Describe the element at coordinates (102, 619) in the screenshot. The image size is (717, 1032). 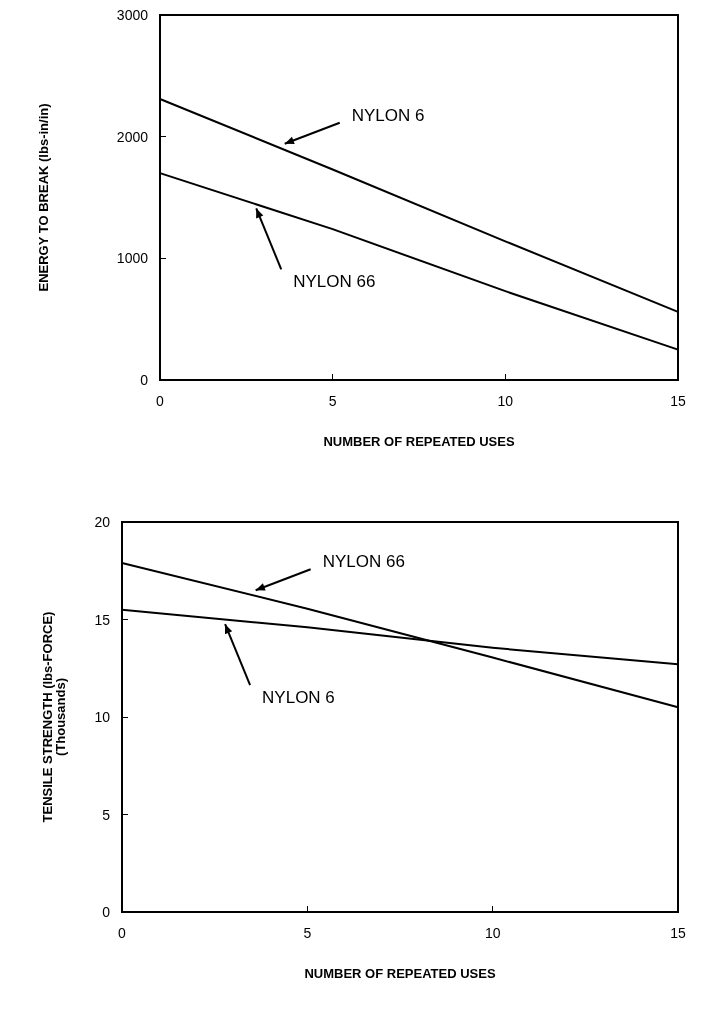
I see `y-tick-label: 15` at that location.